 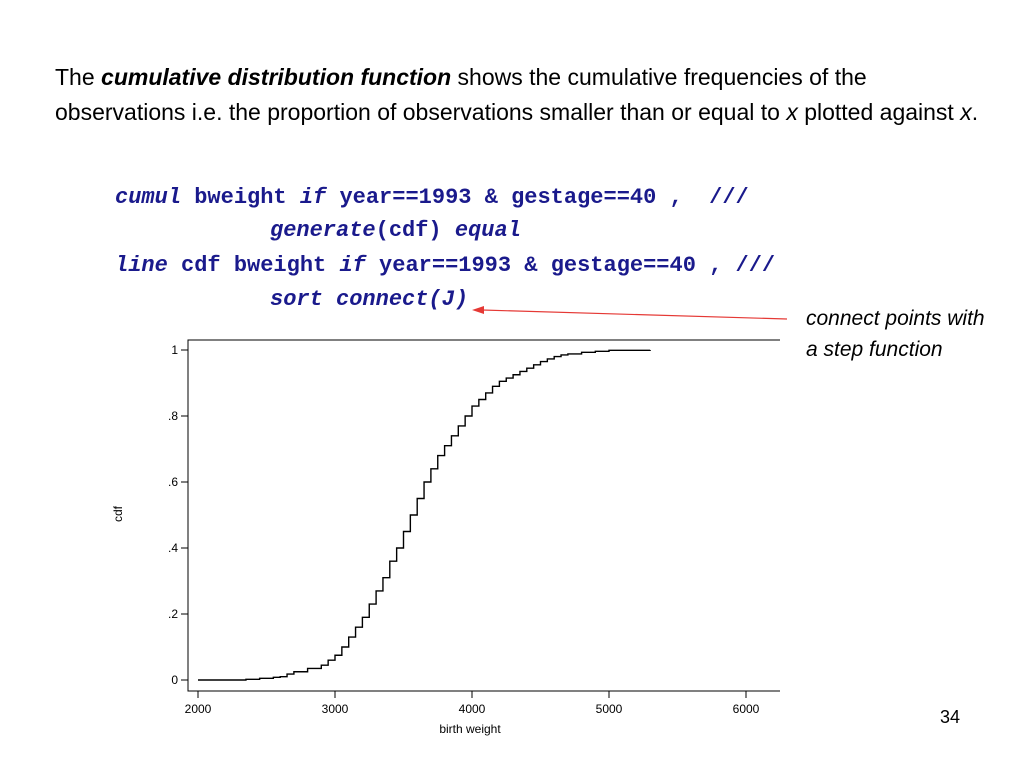 I want to click on y-axis-label: cdf, so click(x=118, y=513).